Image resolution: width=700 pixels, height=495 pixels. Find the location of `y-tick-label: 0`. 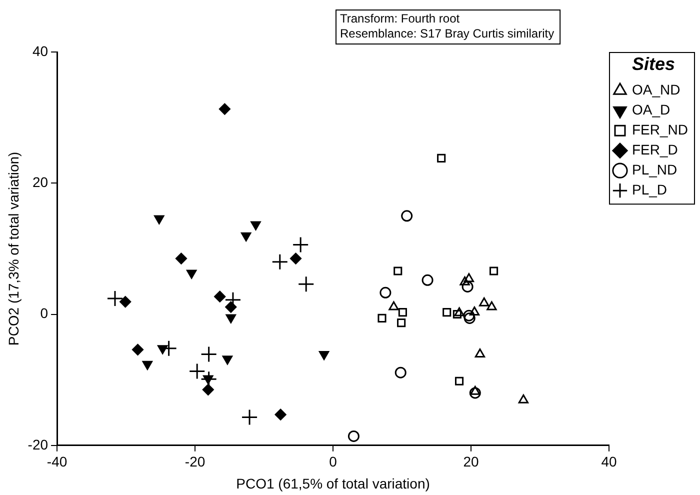

y-tick-label: 0 is located at coordinates (44, 313).